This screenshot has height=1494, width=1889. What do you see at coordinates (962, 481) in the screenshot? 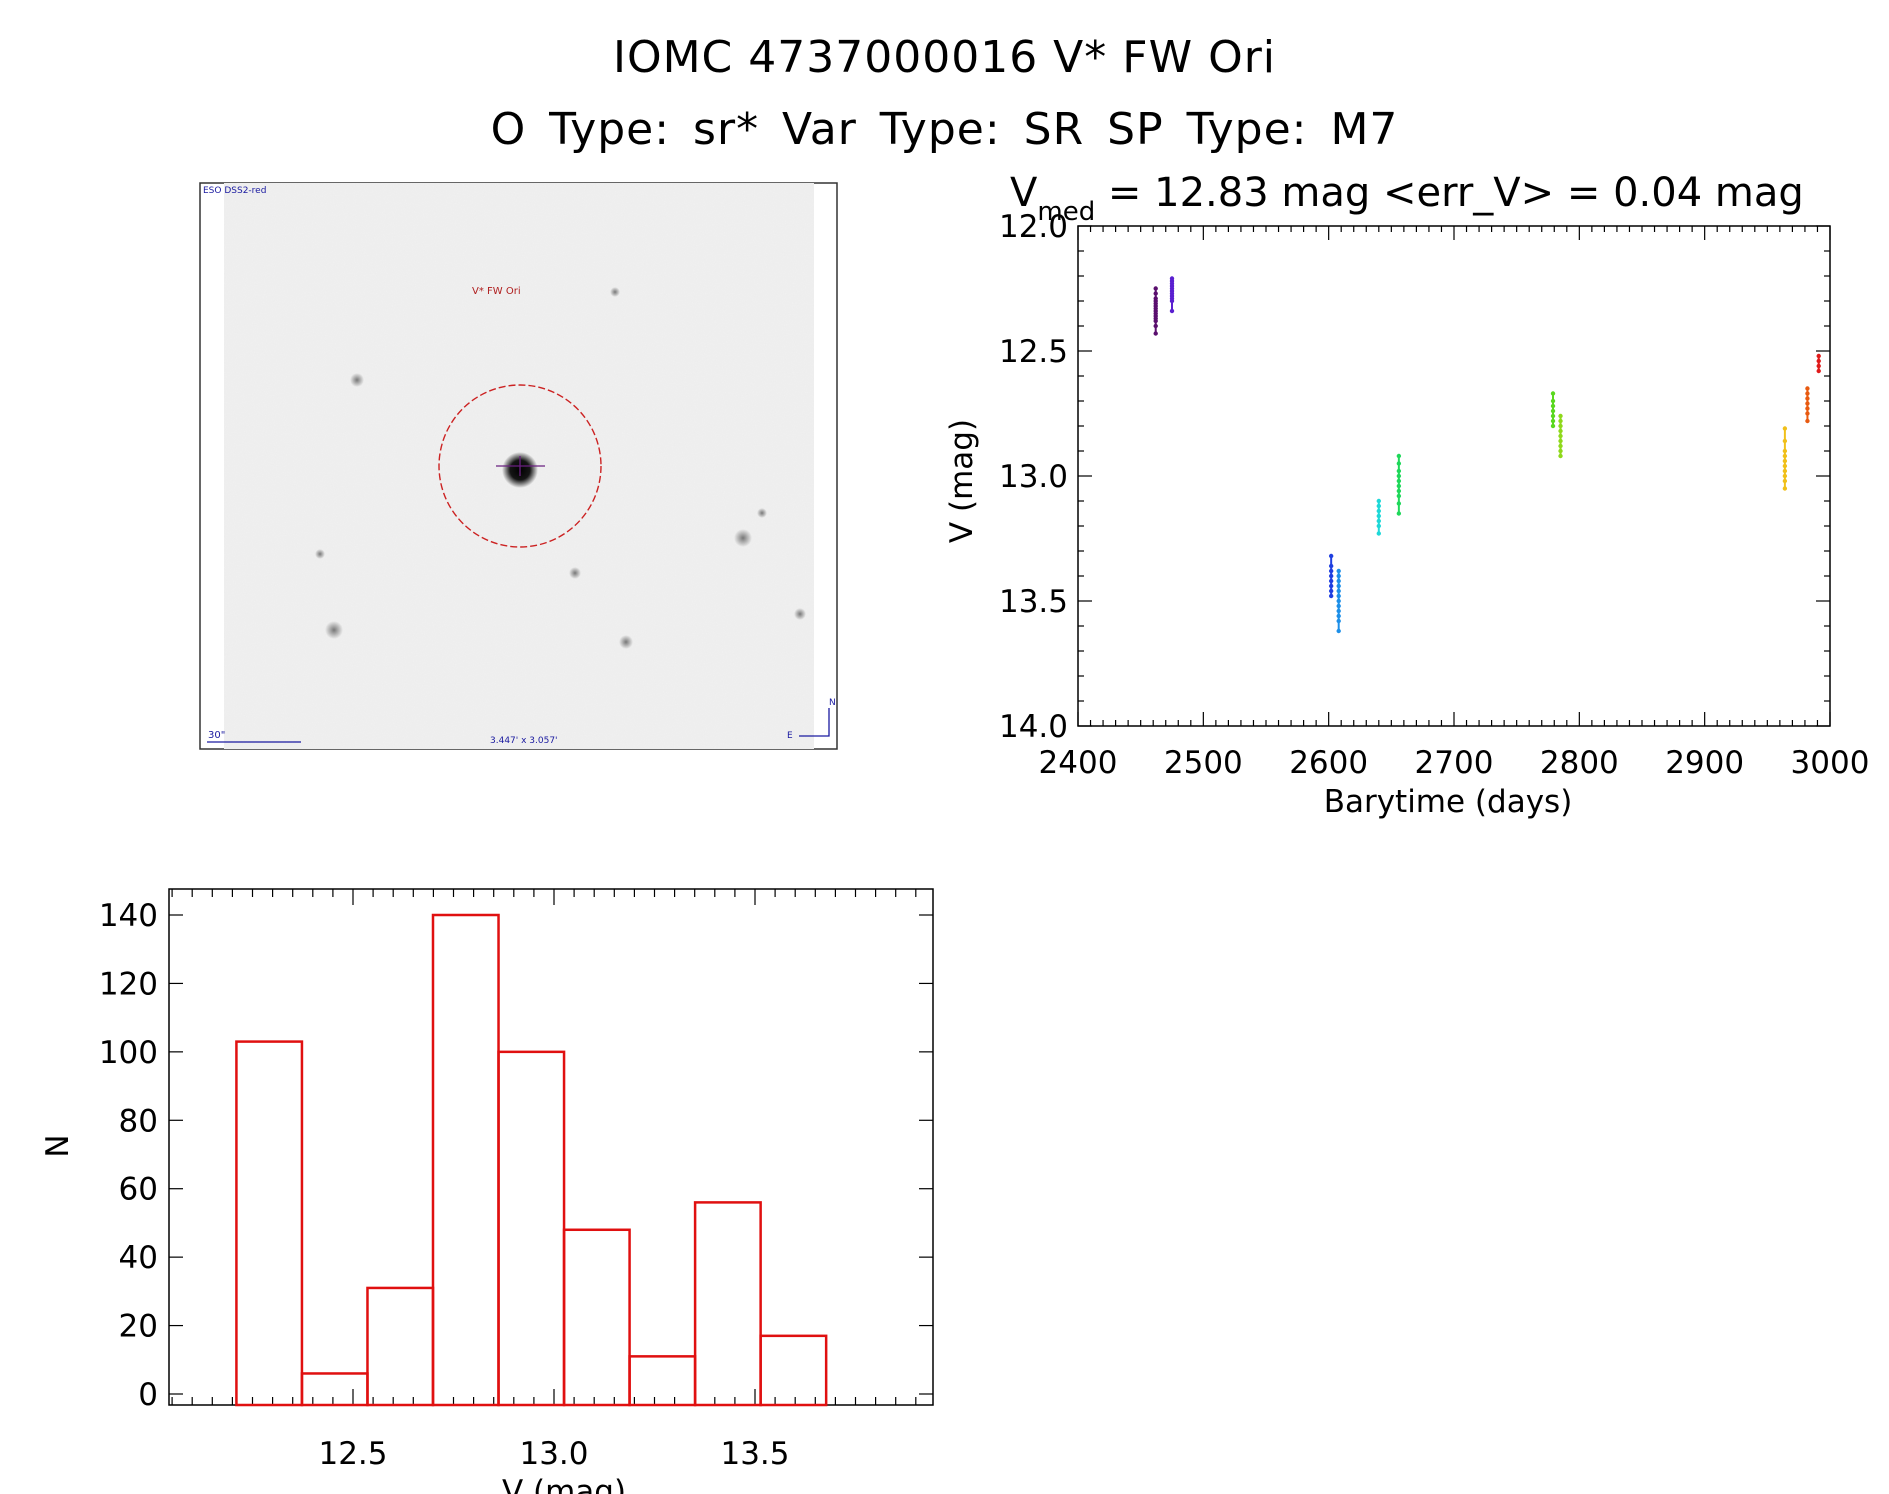
I see `light-curve-ylabel: V (mag)` at bounding box center [962, 481].